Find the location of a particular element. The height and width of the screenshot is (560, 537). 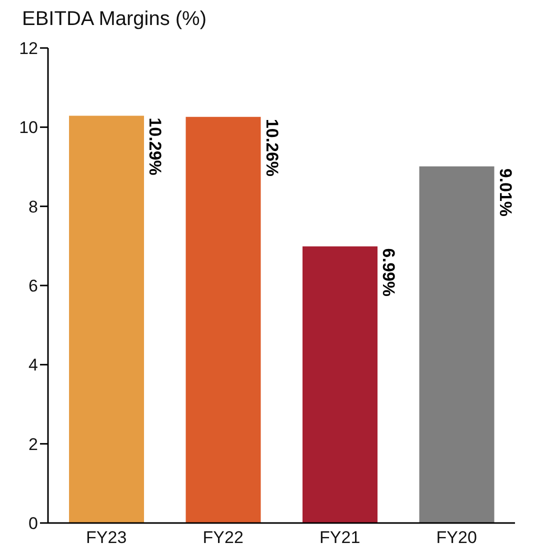

data-label: 6.99% is located at coordinates (388, 272).